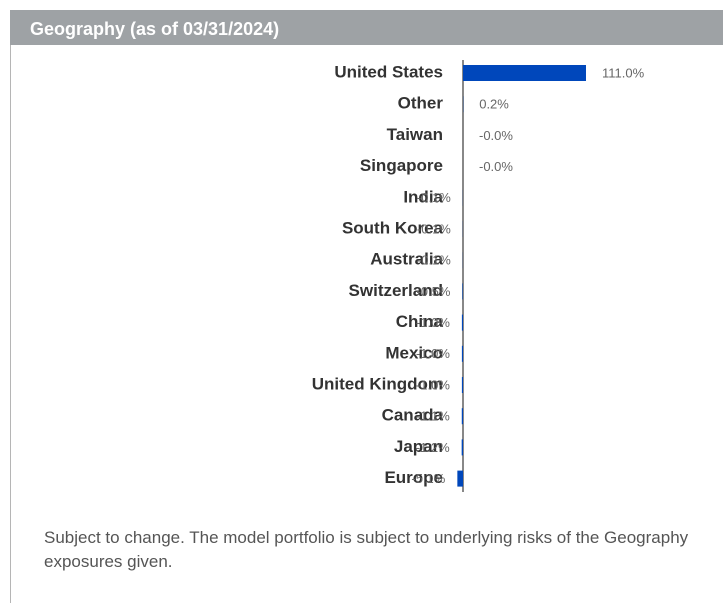  I want to click on value-label: 0.2%, so click(494, 104).